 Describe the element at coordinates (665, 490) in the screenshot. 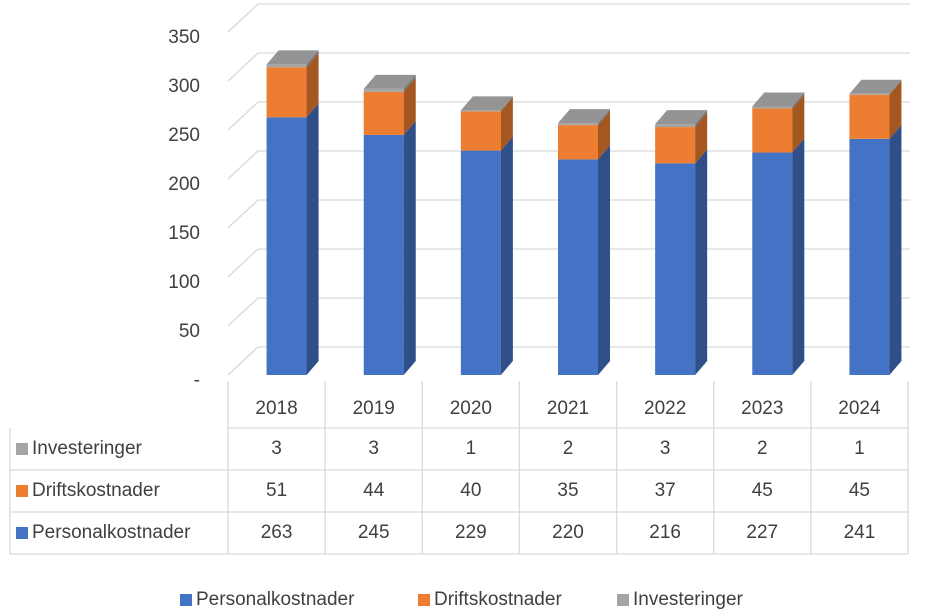

I see `table-cell: 37` at that location.